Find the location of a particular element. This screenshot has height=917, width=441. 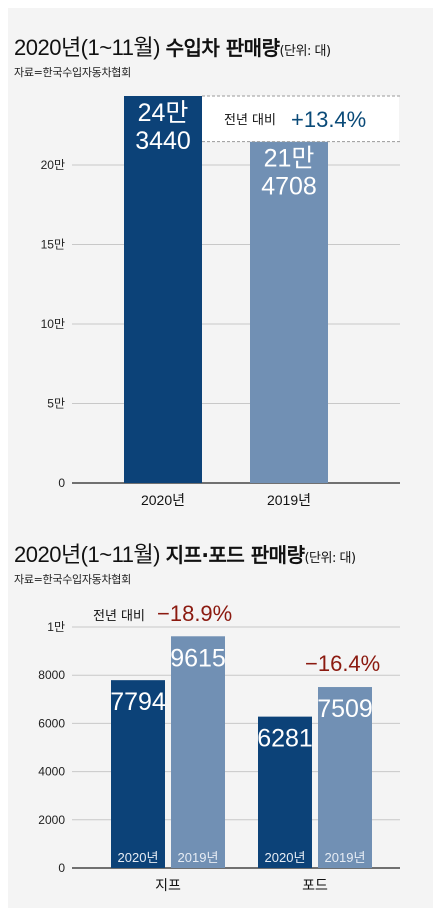

yoy-value: +13.4% is located at coordinates (328, 119).